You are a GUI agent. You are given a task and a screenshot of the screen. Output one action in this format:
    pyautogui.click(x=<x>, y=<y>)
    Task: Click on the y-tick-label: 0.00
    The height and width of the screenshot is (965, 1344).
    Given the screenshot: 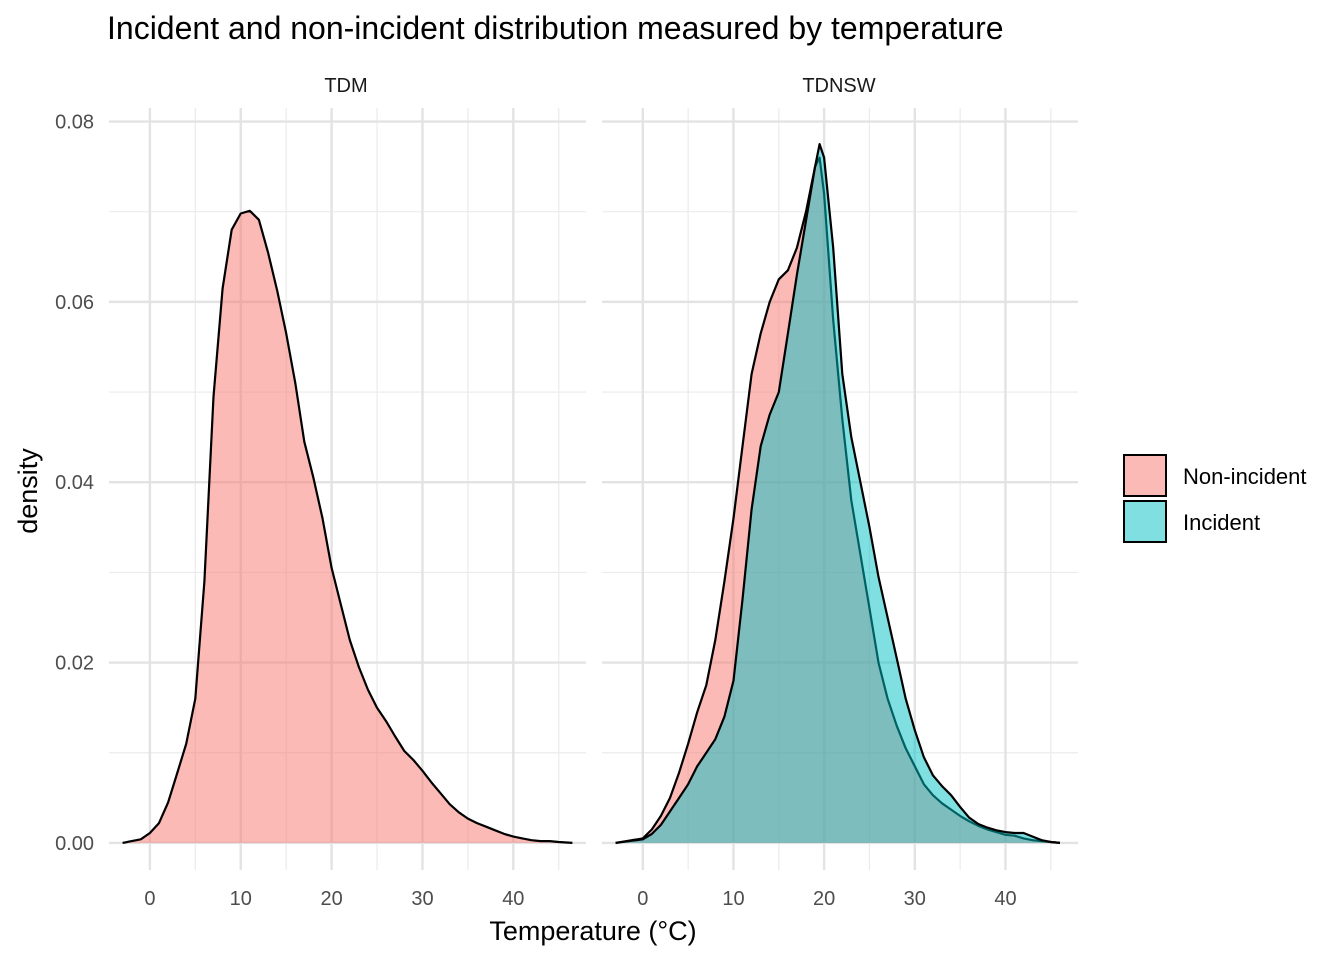 What is the action you would take?
    pyautogui.click(x=74, y=844)
    